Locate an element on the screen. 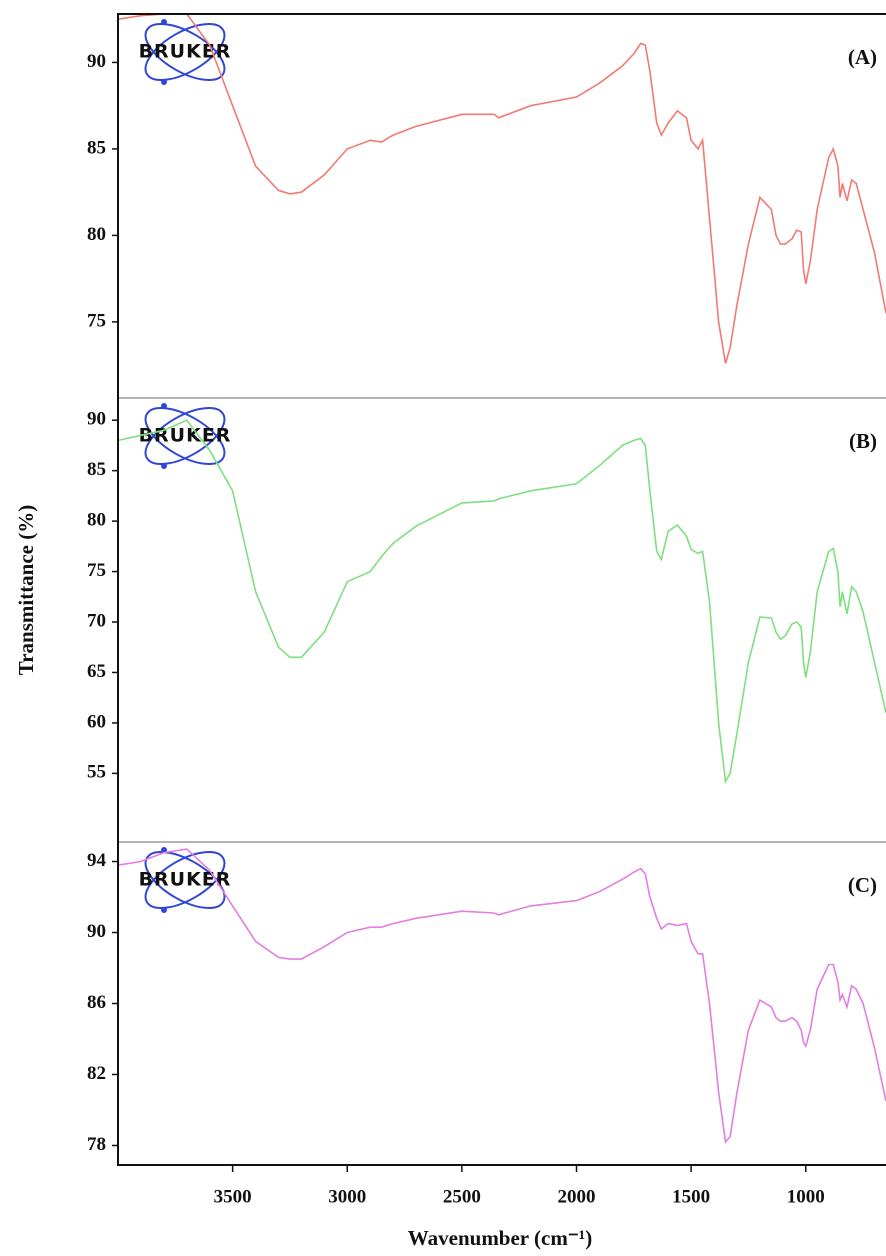 The width and height of the screenshot is (886, 1256). panel-label: (C) is located at coordinates (862, 885).